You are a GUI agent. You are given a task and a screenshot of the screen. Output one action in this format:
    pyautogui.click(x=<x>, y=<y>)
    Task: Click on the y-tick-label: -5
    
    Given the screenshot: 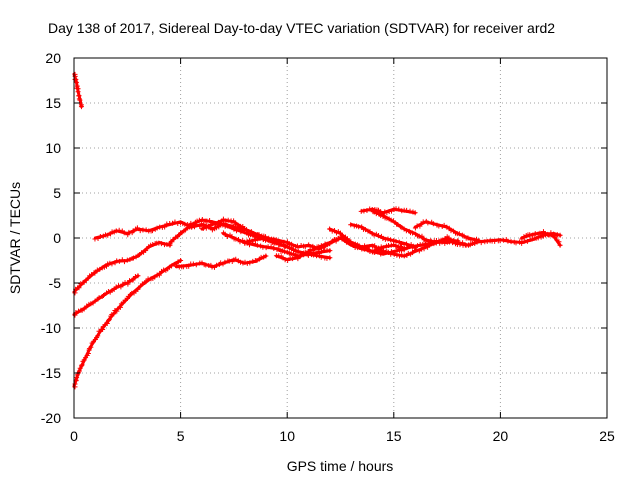 What is the action you would take?
    pyautogui.click(x=55, y=283)
    